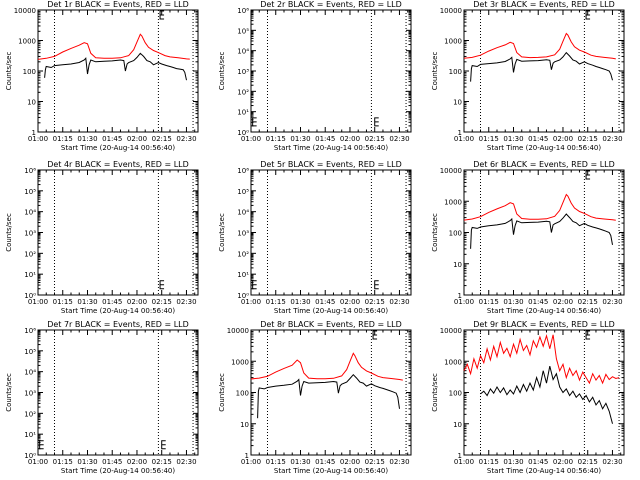 The height and width of the screenshot is (480, 640). Describe the element at coordinates (118, 324) in the screenshot. I see `panel-title: Det 7r BLACK = Events, RED = LLD` at that location.